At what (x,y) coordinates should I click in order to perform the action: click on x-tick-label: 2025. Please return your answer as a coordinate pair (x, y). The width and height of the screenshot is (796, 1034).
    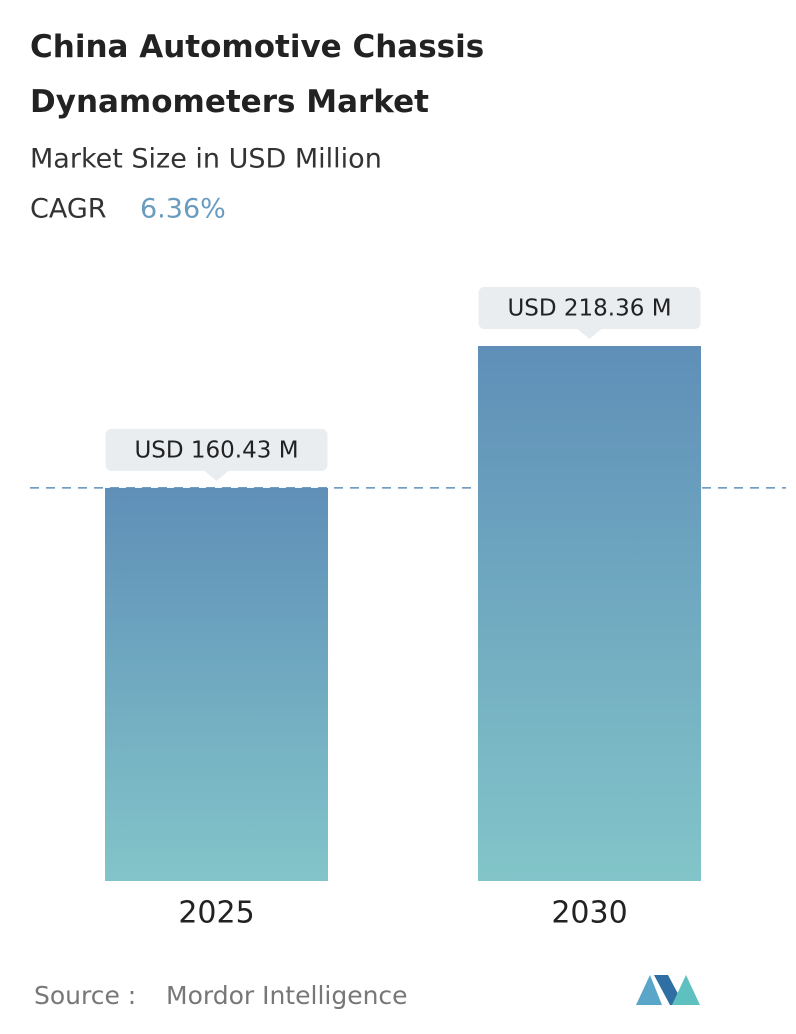
    Looking at the image, I should click on (216, 913).